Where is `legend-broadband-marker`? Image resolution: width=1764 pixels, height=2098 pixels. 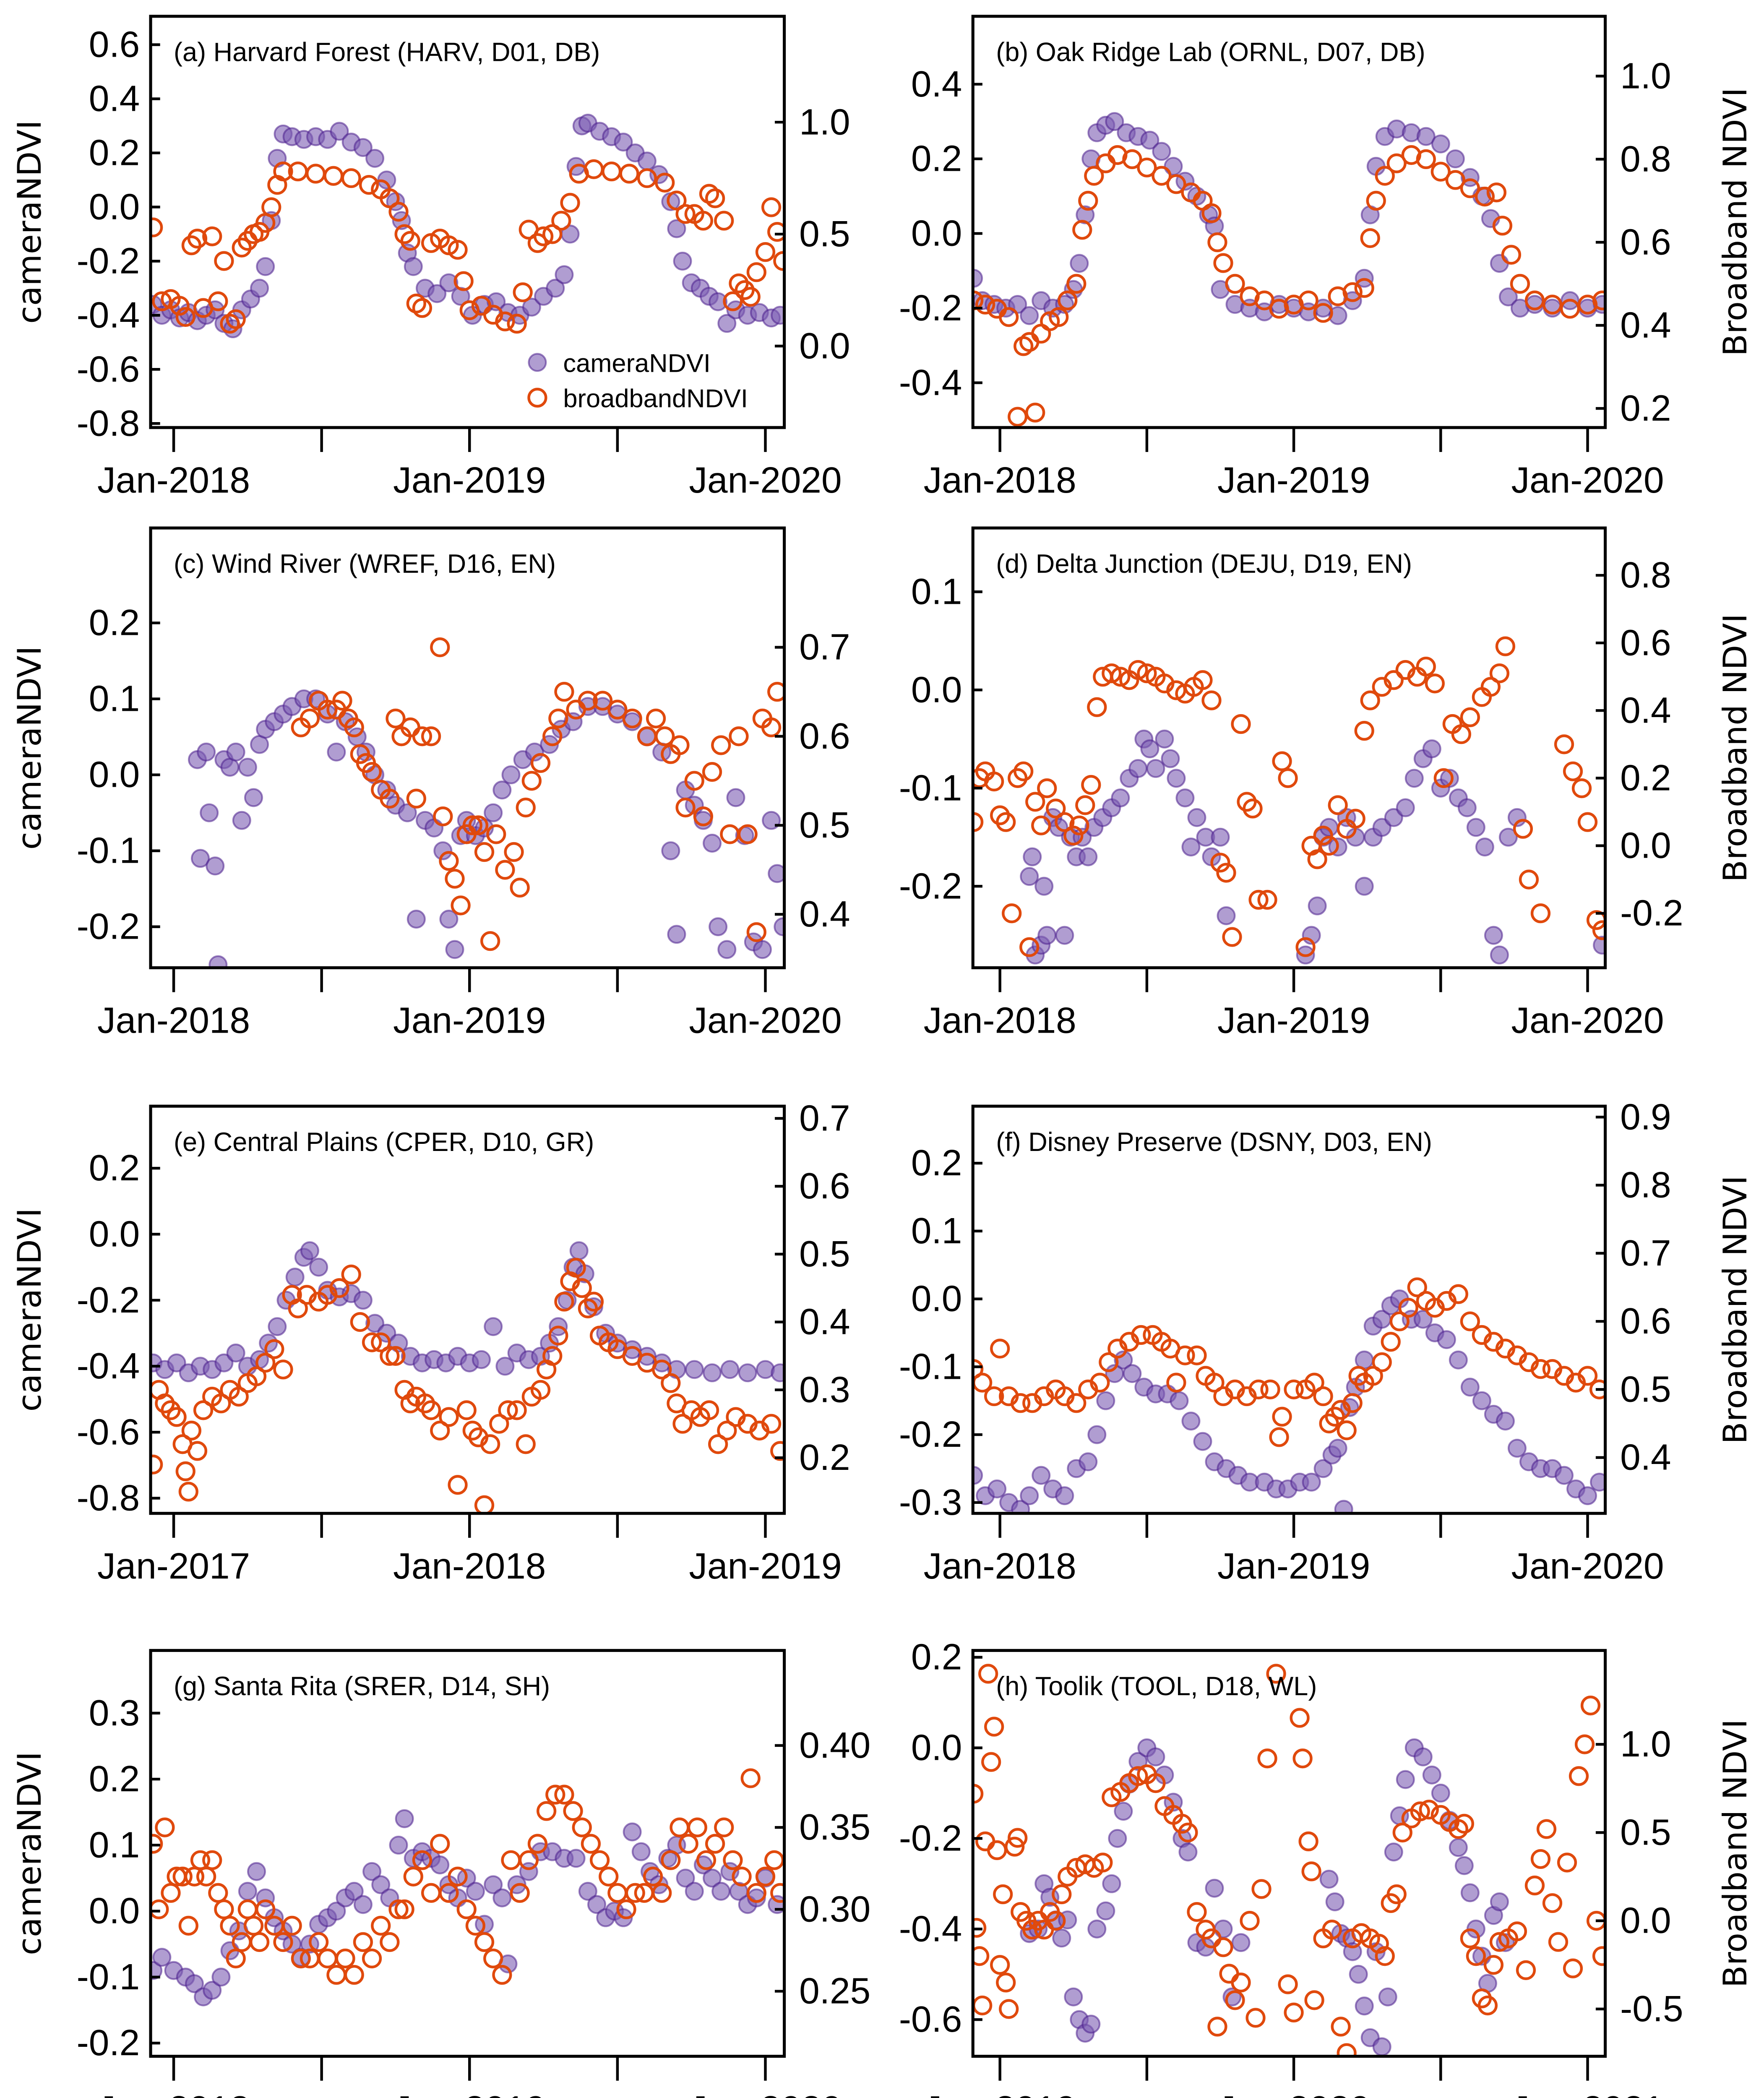 legend-broadband-marker is located at coordinates (537, 398).